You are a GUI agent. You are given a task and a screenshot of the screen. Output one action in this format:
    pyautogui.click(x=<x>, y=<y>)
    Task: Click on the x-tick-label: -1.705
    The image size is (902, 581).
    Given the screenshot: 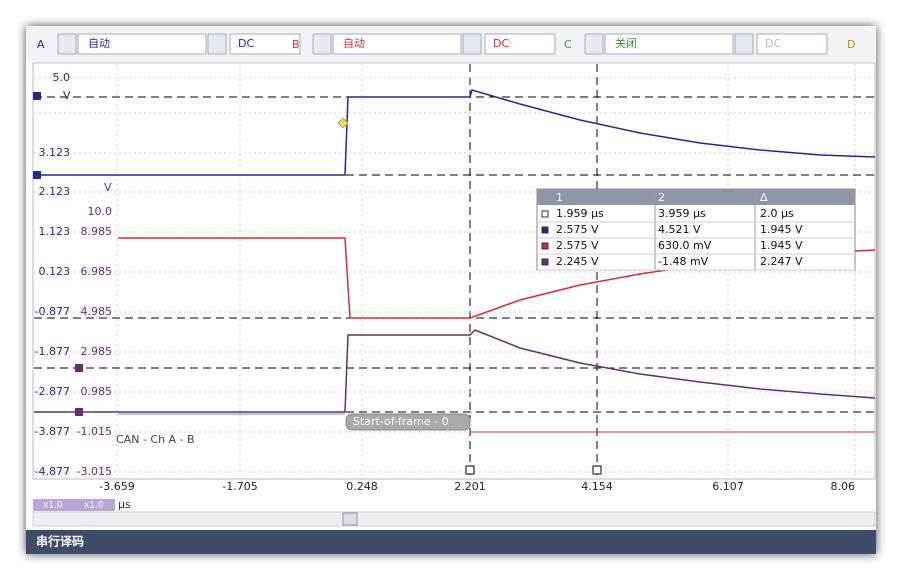 What is the action you would take?
    pyautogui.click(x=239, y=486)
    